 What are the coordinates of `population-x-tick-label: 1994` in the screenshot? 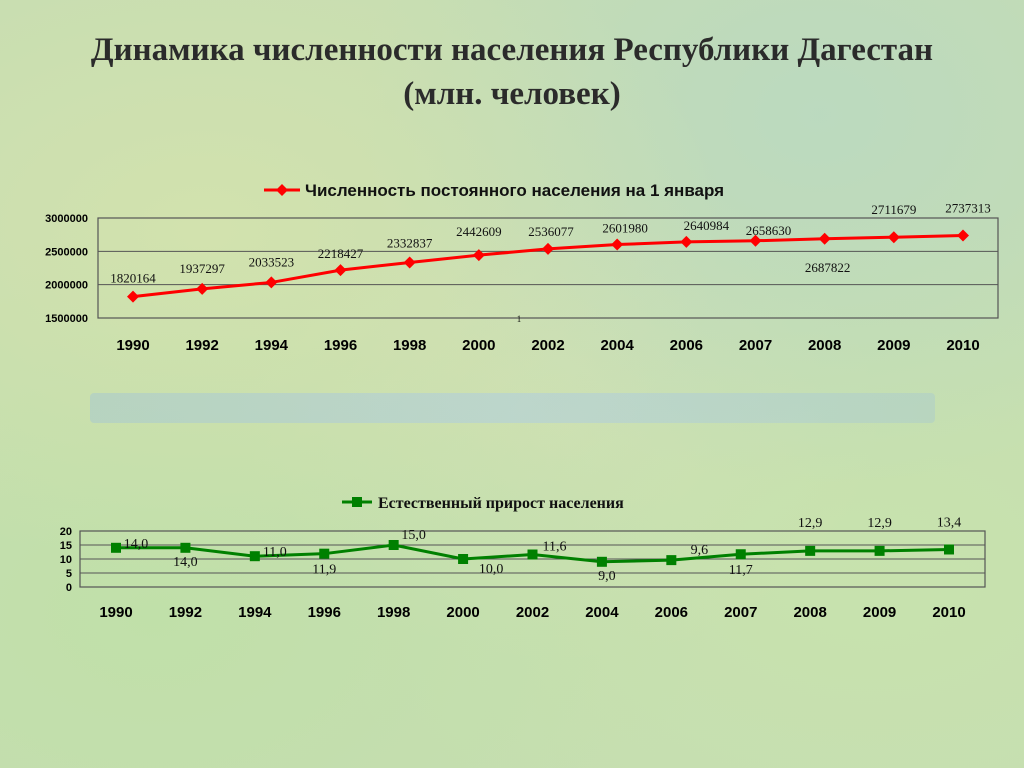 It's located at (272, 345).